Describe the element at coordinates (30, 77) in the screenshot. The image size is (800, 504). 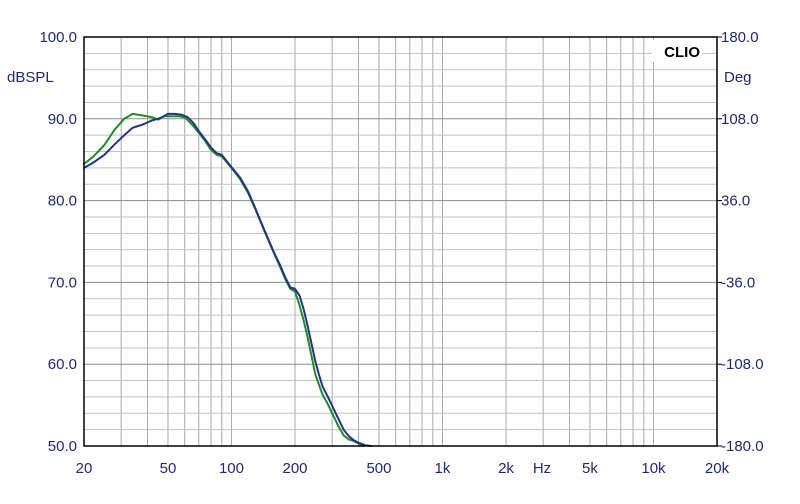
I see `left-axis-label: dBSPL` at that location.